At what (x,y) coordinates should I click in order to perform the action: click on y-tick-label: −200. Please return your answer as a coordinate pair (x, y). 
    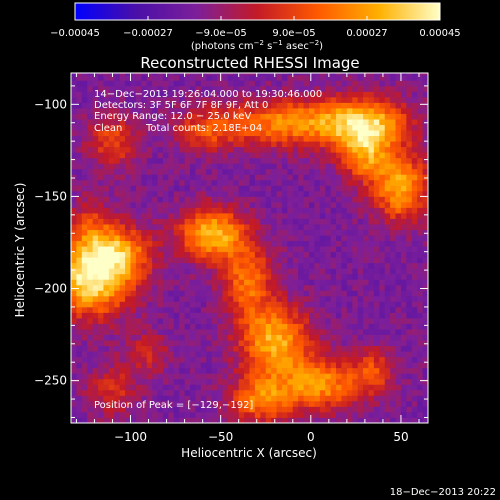
    Looking at the image, I should click on (50, 289).